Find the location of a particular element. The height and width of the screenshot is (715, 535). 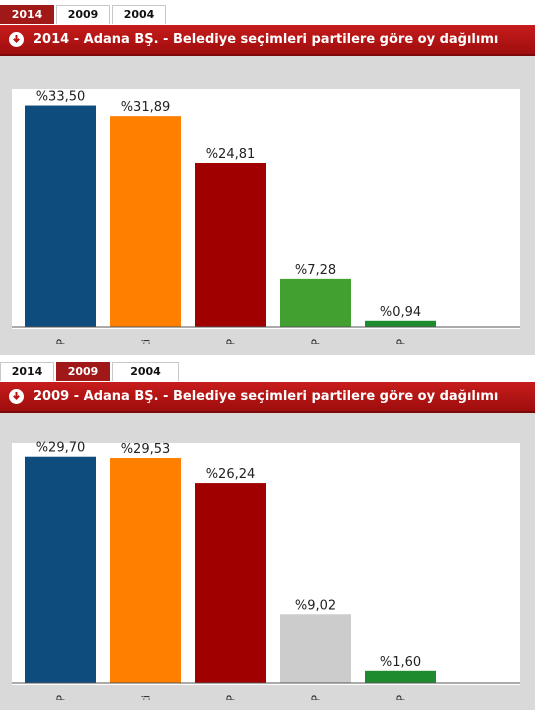

data-label: %7,28 is located at coordinates (315, 270).